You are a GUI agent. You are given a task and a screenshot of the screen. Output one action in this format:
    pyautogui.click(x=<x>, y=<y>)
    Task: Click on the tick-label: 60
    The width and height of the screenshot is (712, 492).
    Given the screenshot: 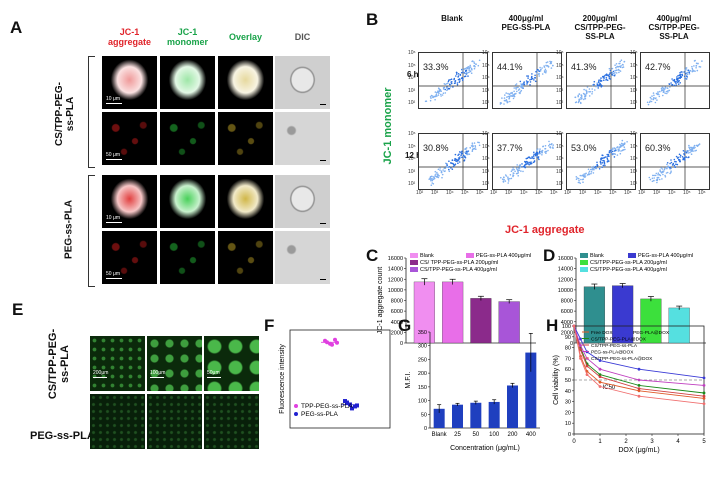 What is the action you would take?
    pyautogui.click(x=568, y=370)
    